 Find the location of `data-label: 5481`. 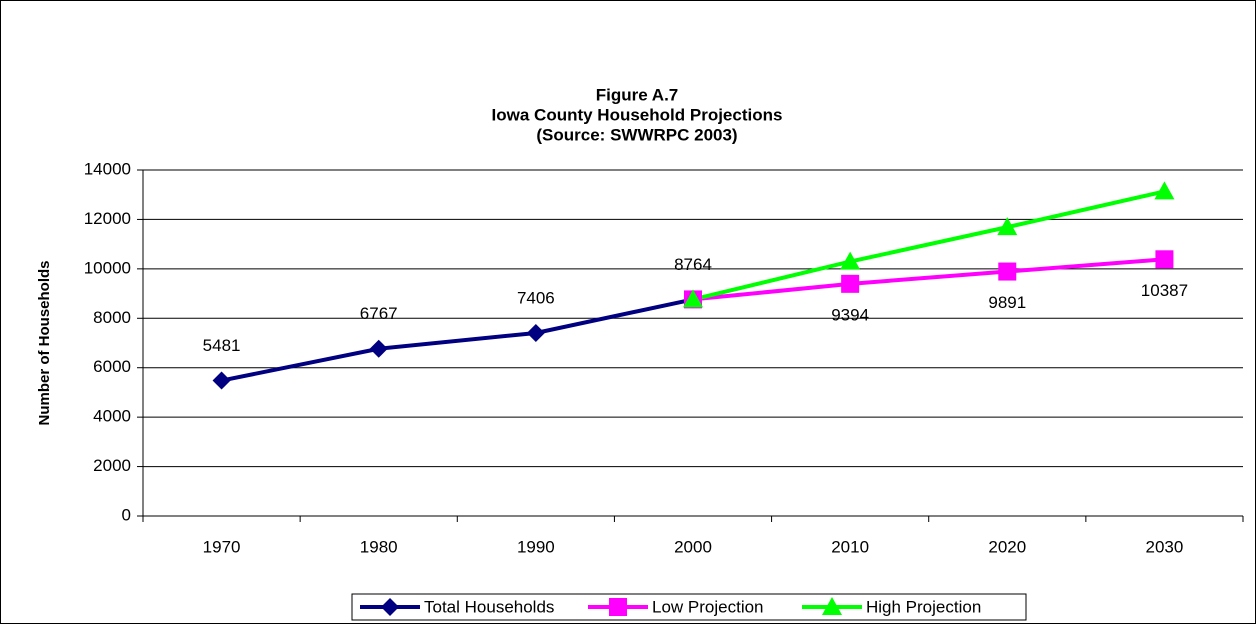

data-label: 5481 is located at coordinates (222, 345).